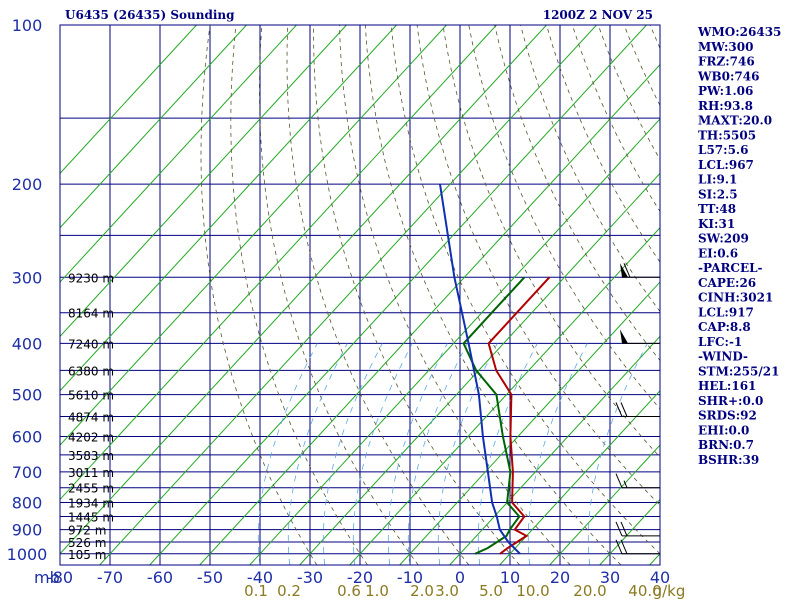 The image size is (800, 600). Describe the element at coordinates (730, 401) in the screenshot. I see `index-line: SHR+:0.0` at that location.